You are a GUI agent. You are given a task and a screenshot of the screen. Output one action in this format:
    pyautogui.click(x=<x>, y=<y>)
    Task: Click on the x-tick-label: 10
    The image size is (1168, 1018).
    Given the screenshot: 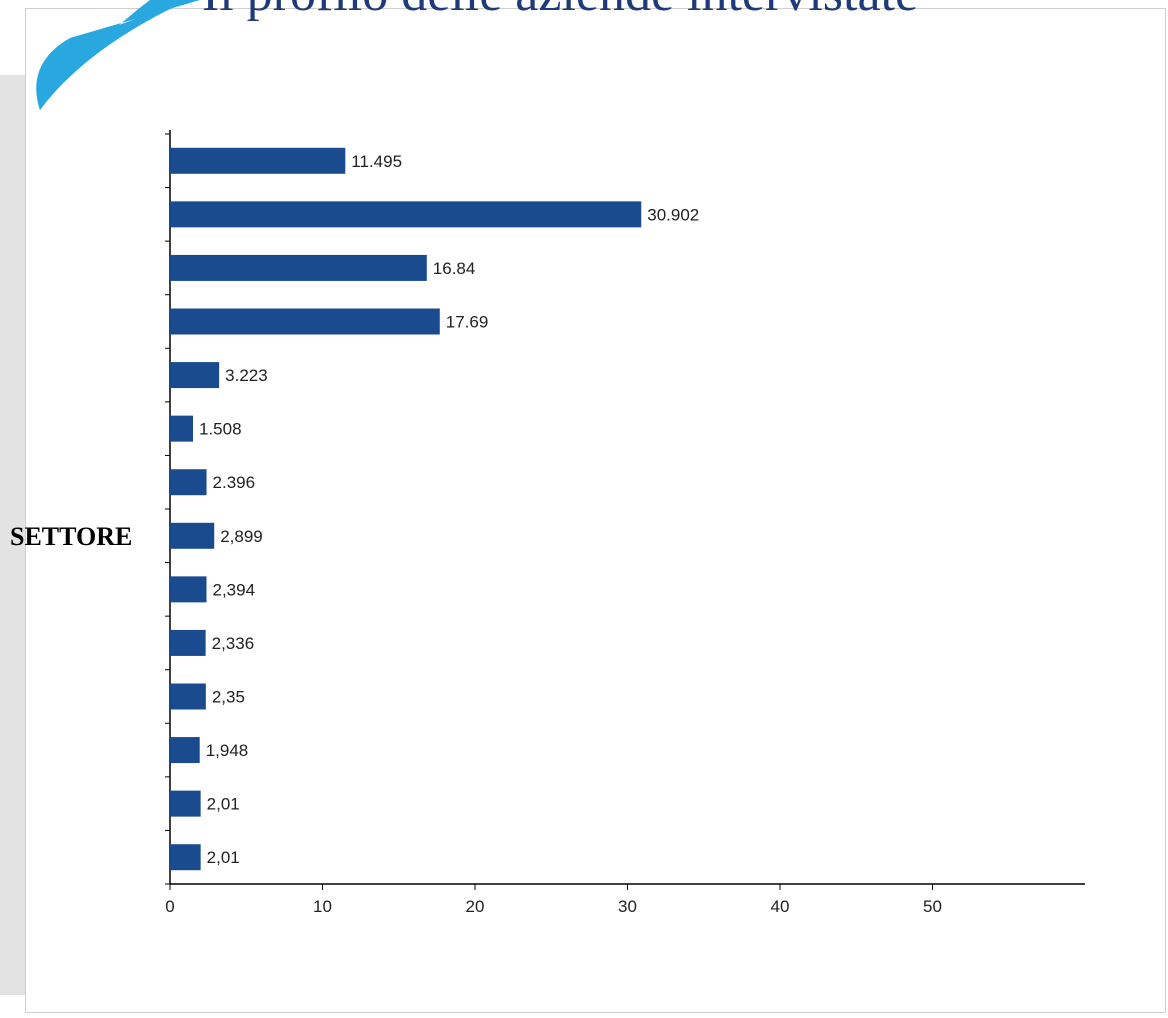 What is the action you would take?
    pyautogui.click(x=322, y=906)
    